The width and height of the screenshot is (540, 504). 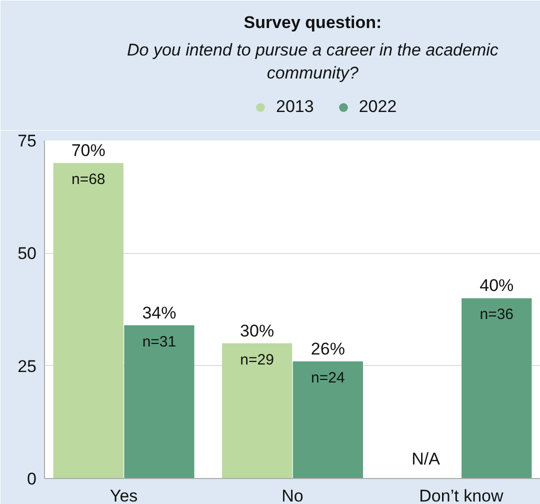 I want to click on annotation: n=68, so click(x=88, y=179).